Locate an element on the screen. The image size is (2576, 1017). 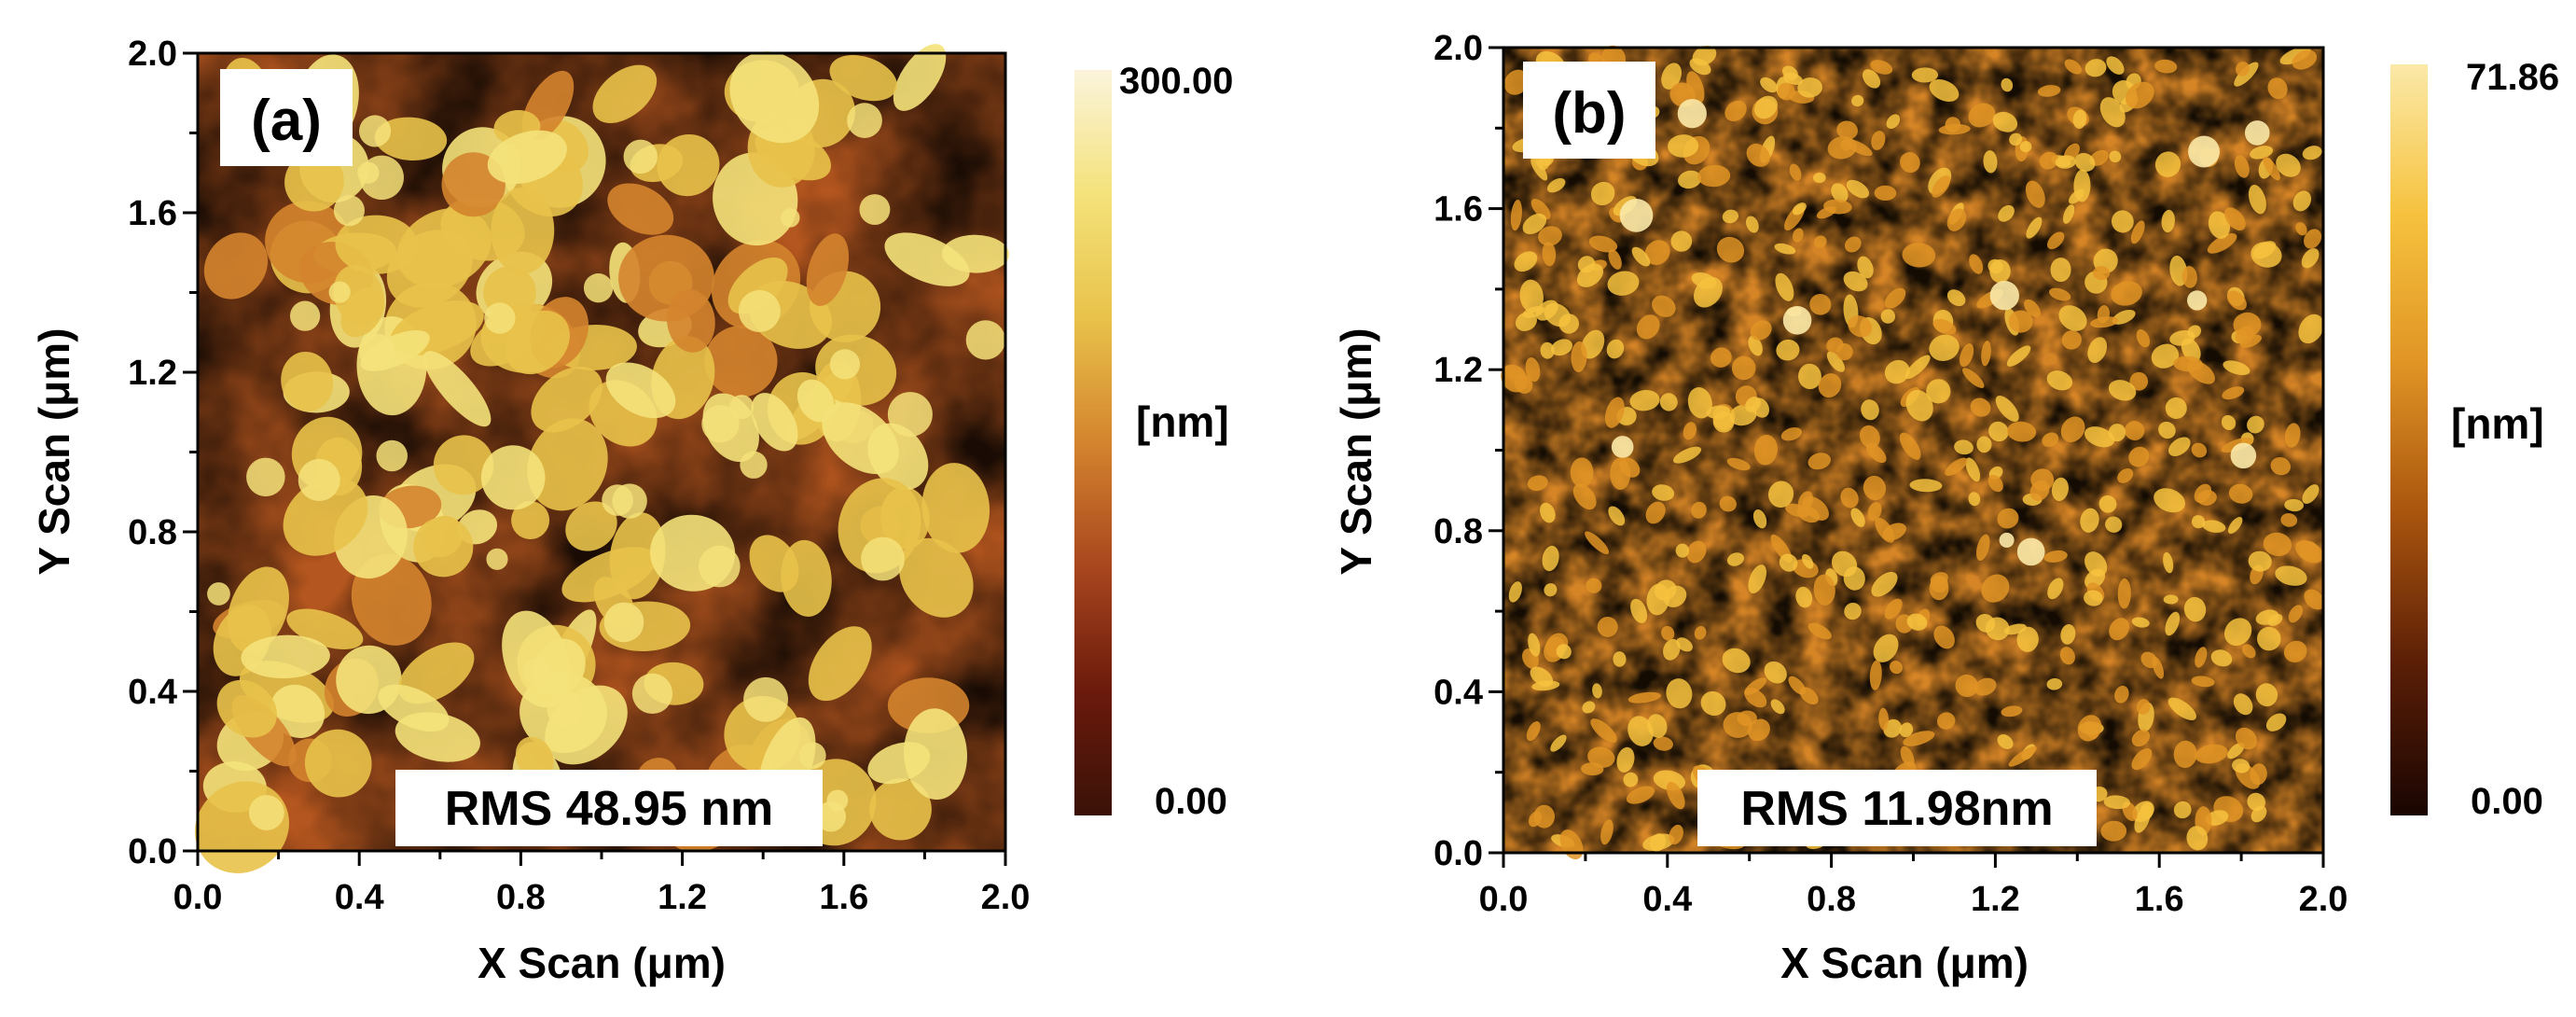
y-tick-label: 0.0 is located at coordinates (152, 852).